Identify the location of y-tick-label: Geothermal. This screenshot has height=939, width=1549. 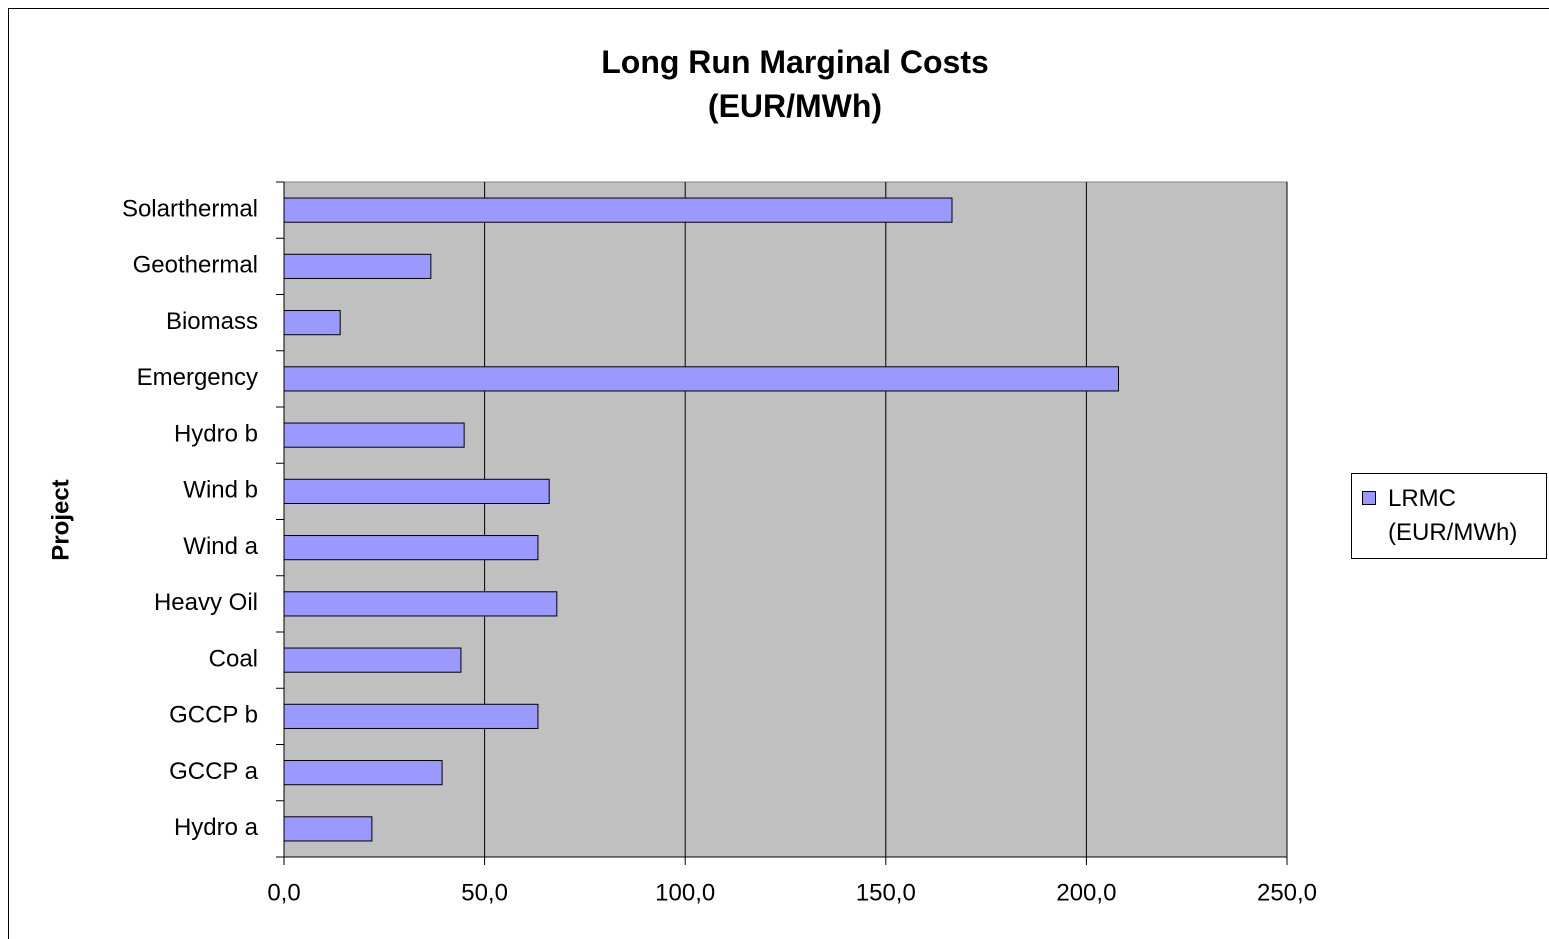
(195, 265).